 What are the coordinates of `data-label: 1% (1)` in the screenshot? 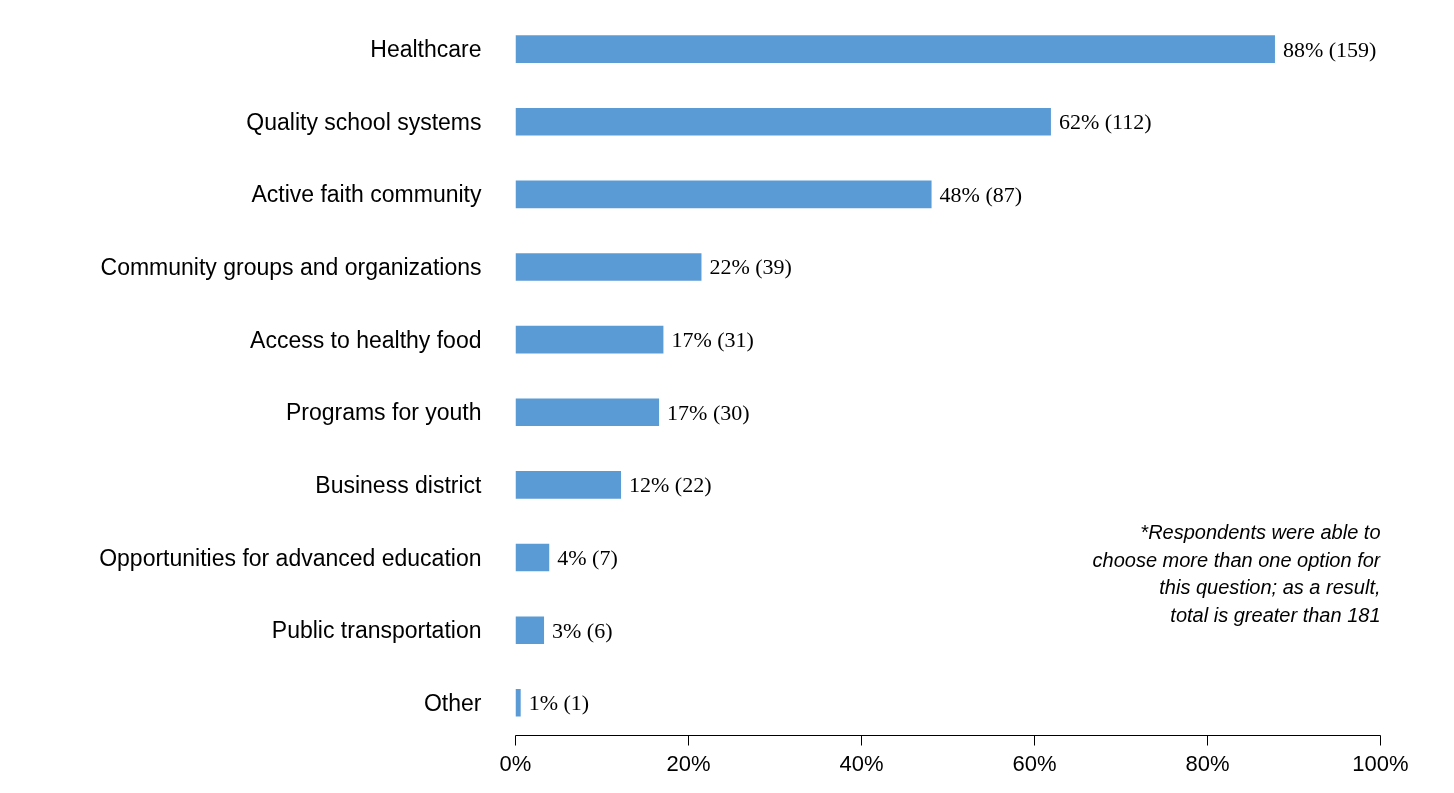 It's located at (559, 703).